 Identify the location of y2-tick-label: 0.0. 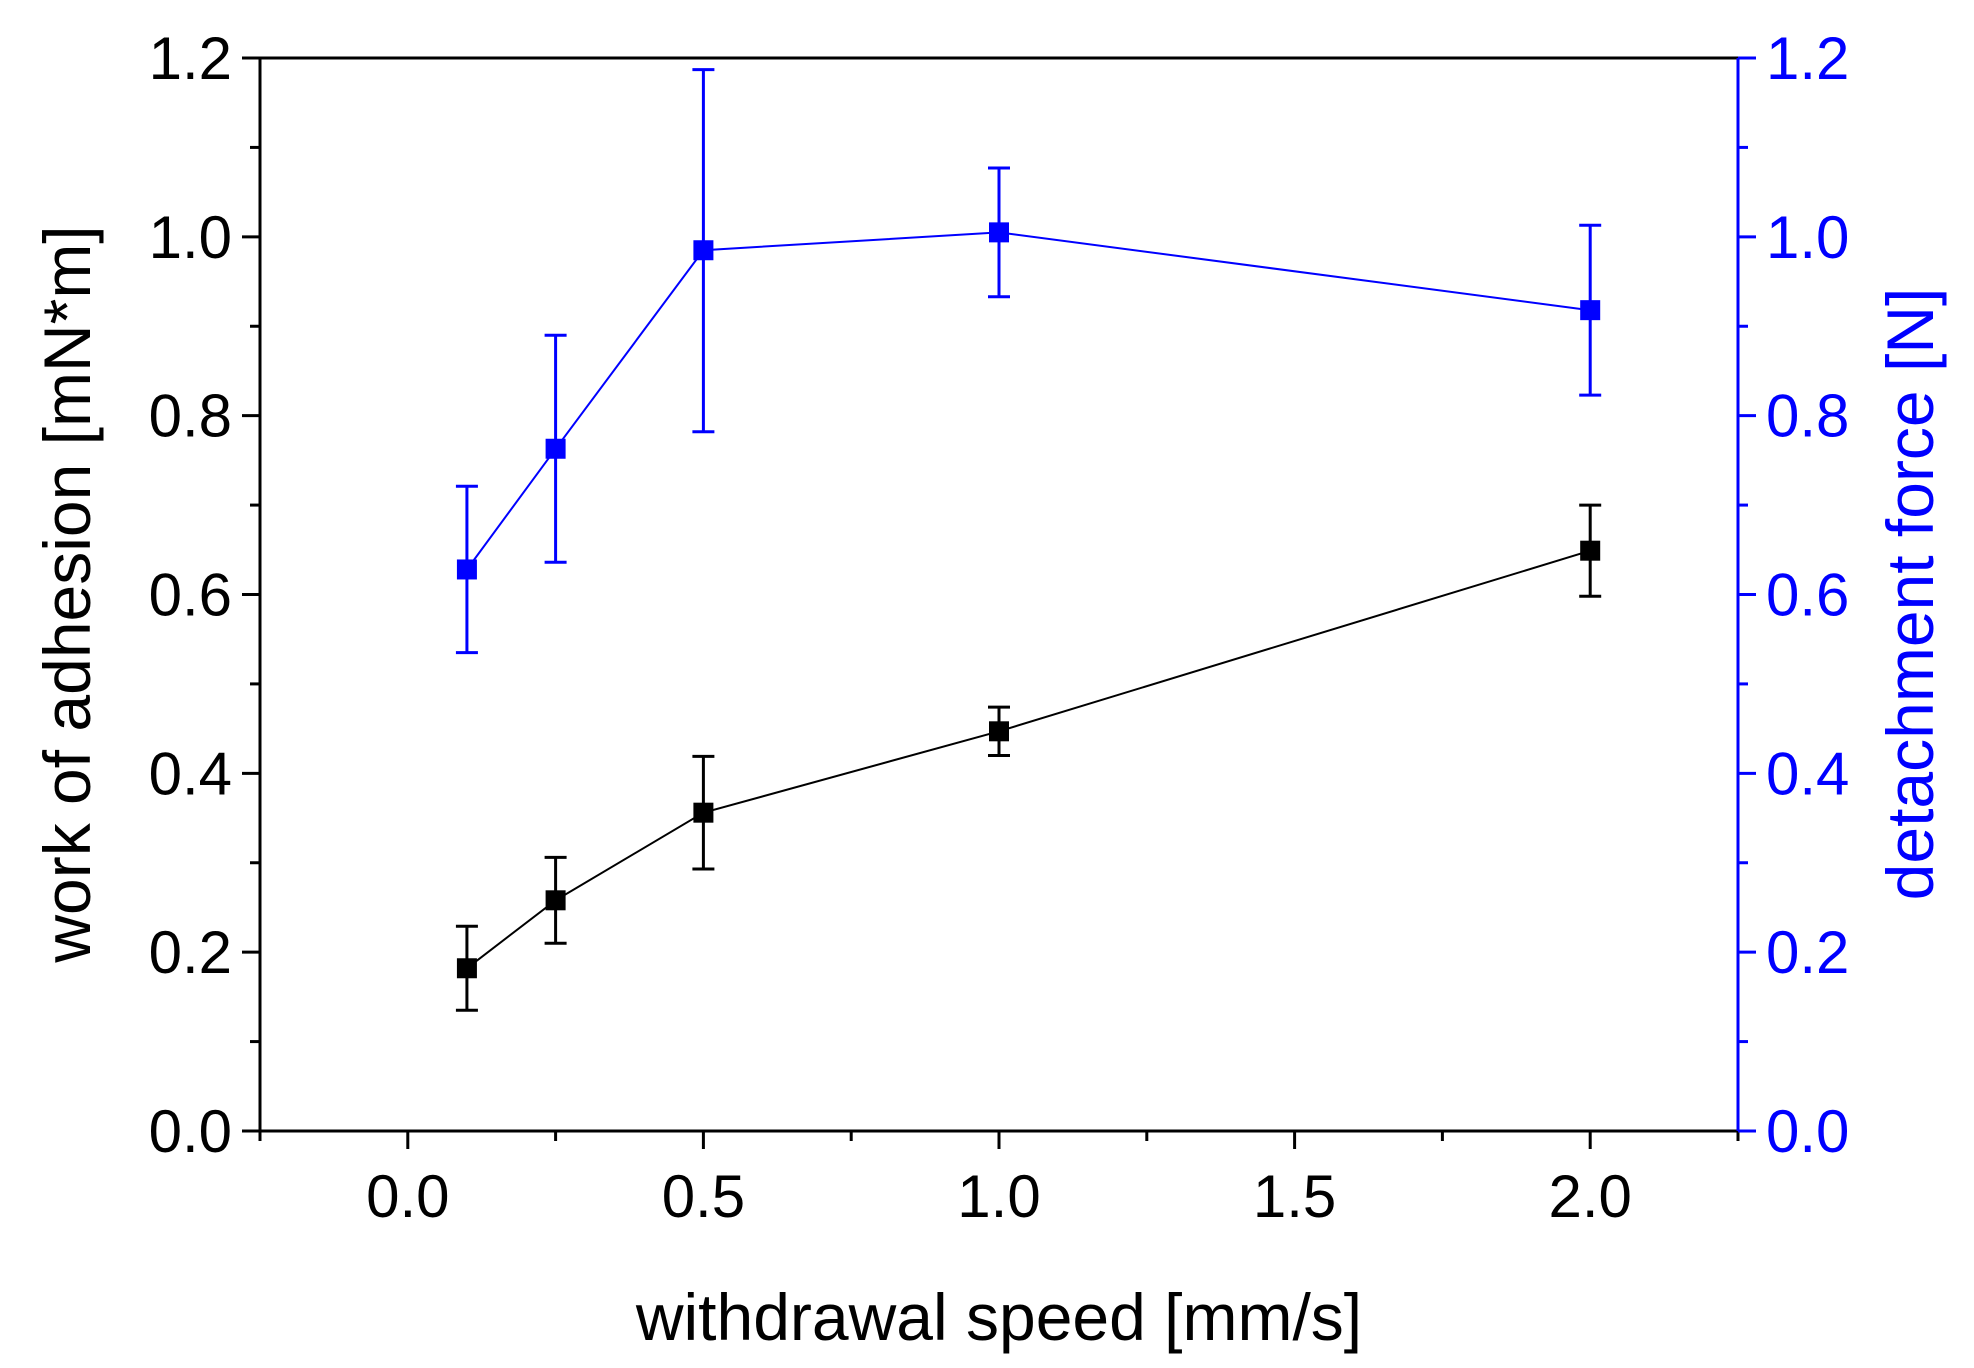
(1807, 1131).